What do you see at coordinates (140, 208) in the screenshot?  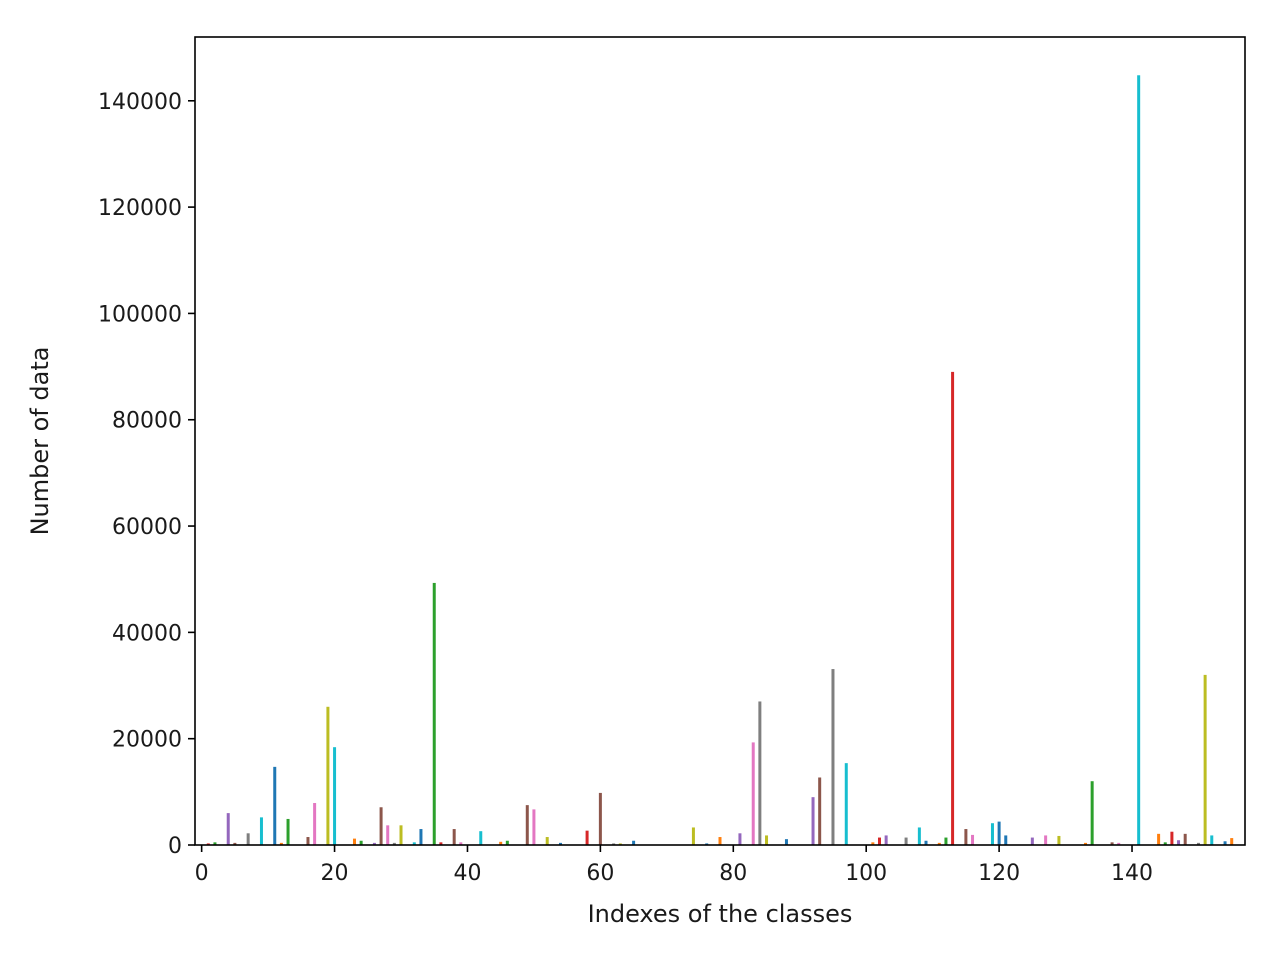 I see `y-tick-label: 120000` at bounding box center [140, 208].